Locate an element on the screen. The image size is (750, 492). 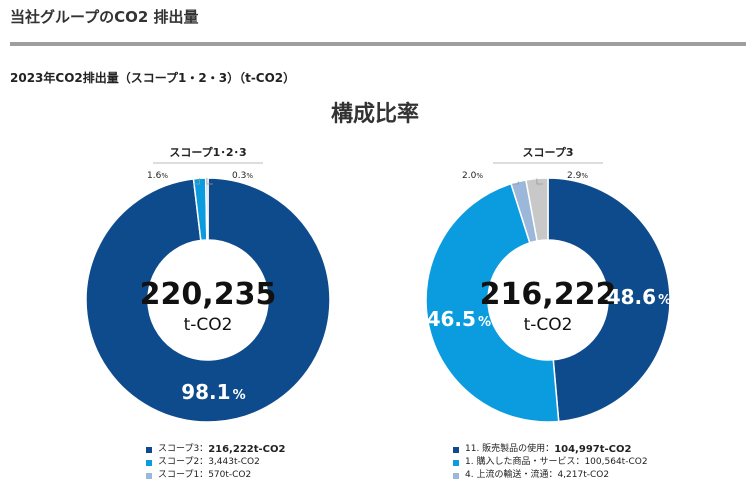
slice-percent-label: 2.0% is located at coordinates (472, 176).